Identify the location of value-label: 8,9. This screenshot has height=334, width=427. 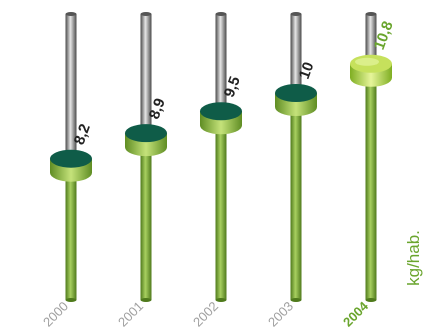
(157, 108).